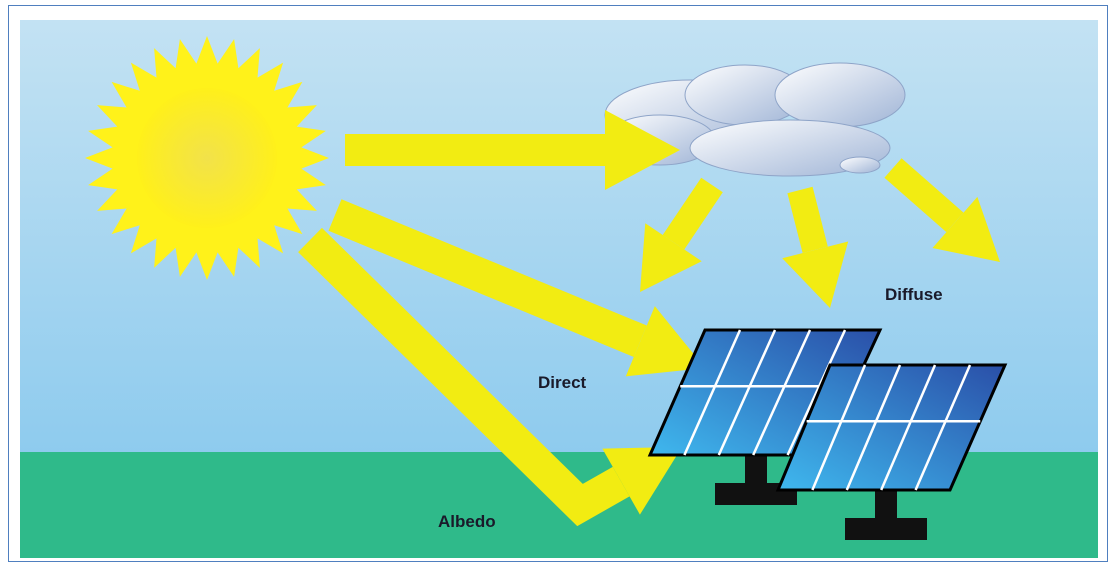 The image size is (1113, 566). What do you see at coordinates (467, 521) in the screenshot?
I see `albedo-label: Albedo` at bounding box center [467, 521].